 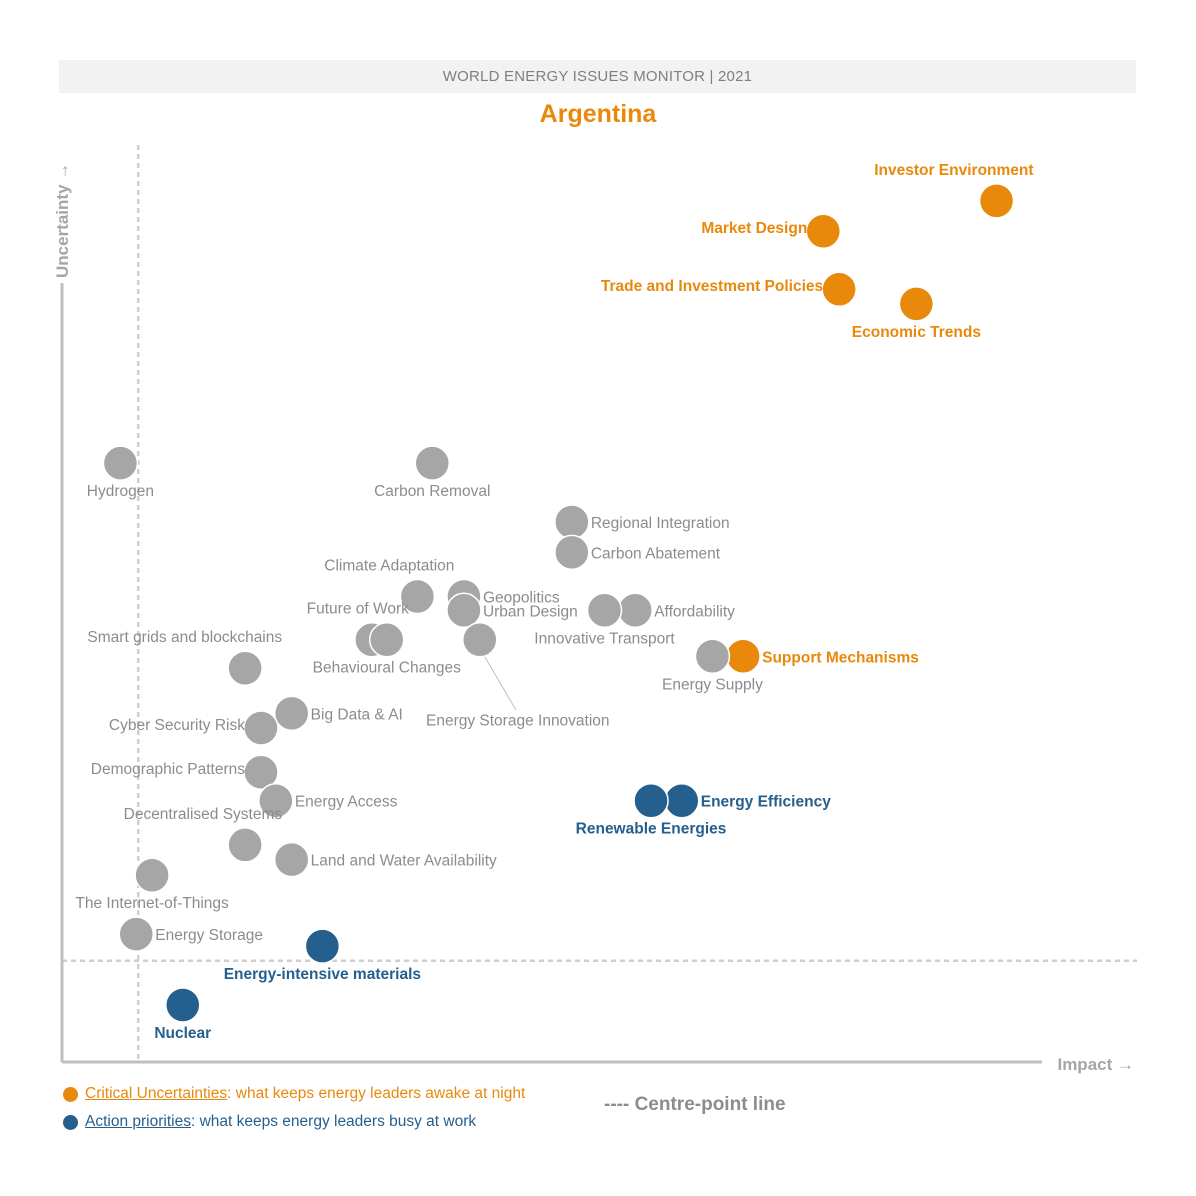 What do you see at coordinates (322, 946) in the screenshot?
I see `point-energy-intensive-materials` at bounding box center [322, 946].